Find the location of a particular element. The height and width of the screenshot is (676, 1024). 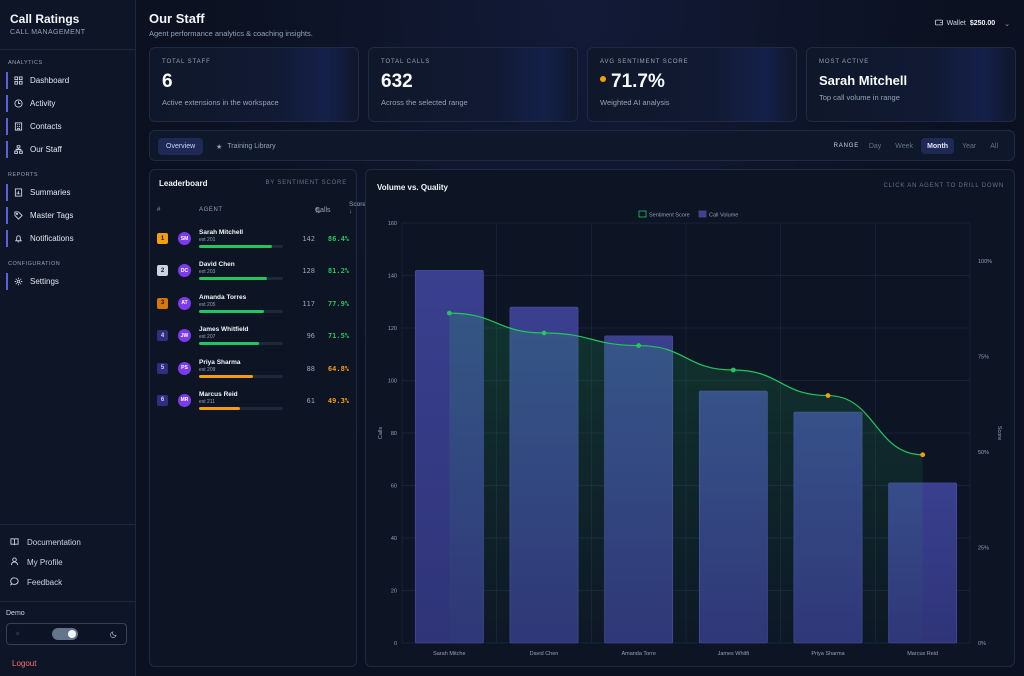

sidebar-item-label: Settings is located at coordinates (44, 281).